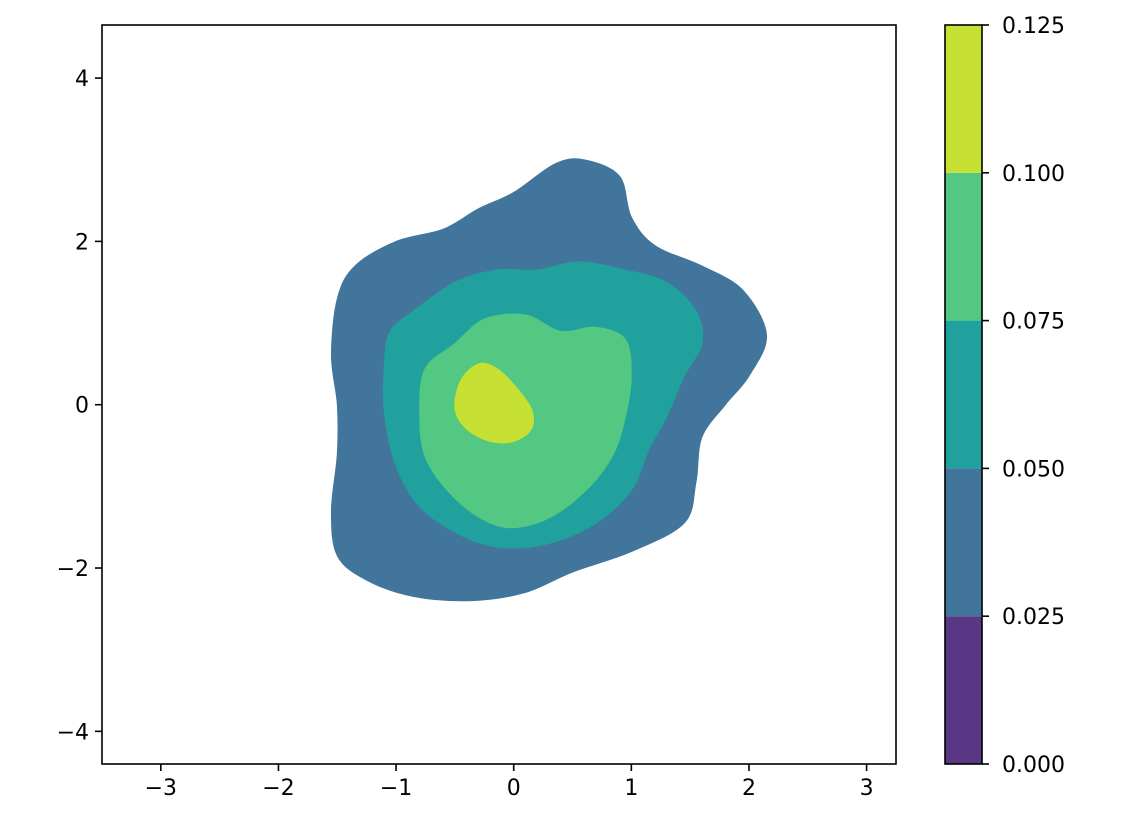  What do you see at coordinates (82, 79) in the screenshot?
I see `y-tick-label: 4` at bounding box center [82, 79].